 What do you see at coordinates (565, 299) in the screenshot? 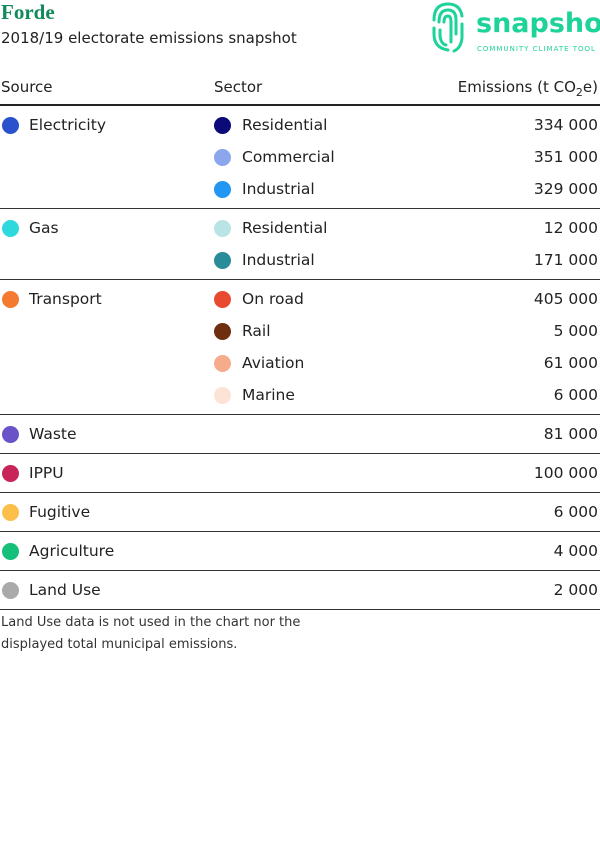
I see `emissions-value: 405 000` at bounding box center [565, 299].